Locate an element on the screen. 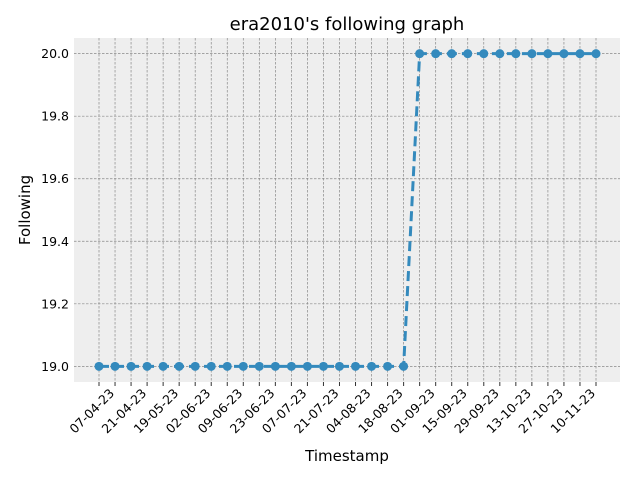 The width and height of the screenshot is (640, 480). y-tick-label: 19.2 is located at coordinates (55, 303).